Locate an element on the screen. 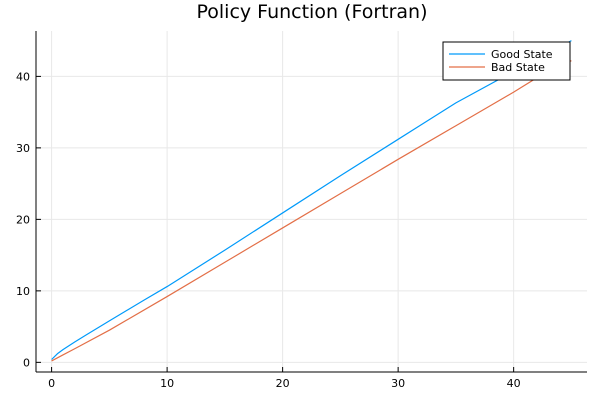 The image size is (600, 400). legend-label-bad-state: Bad State is located at coordinates (518, 67).